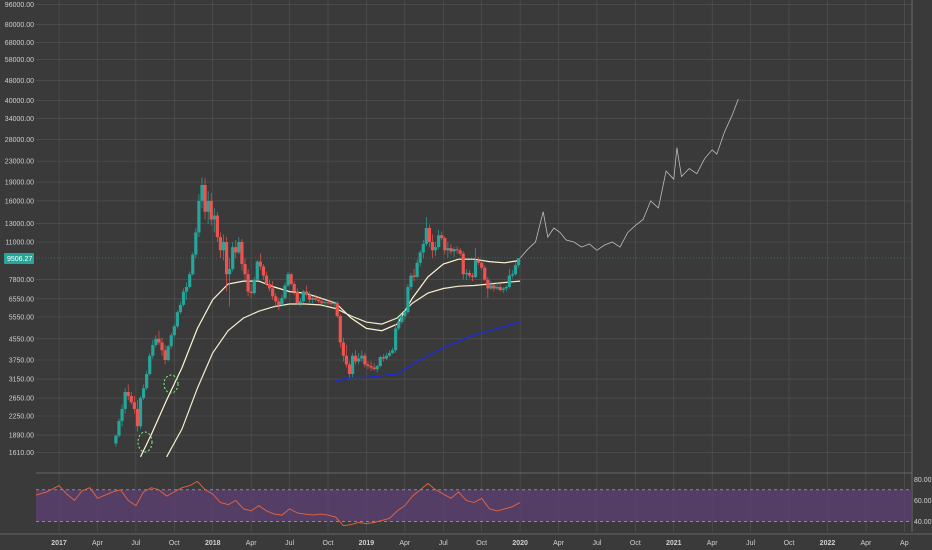 The width and height of the screenshot is (932, 550). I want to click on y-tick-label: 96000.00, so click(19, 5).